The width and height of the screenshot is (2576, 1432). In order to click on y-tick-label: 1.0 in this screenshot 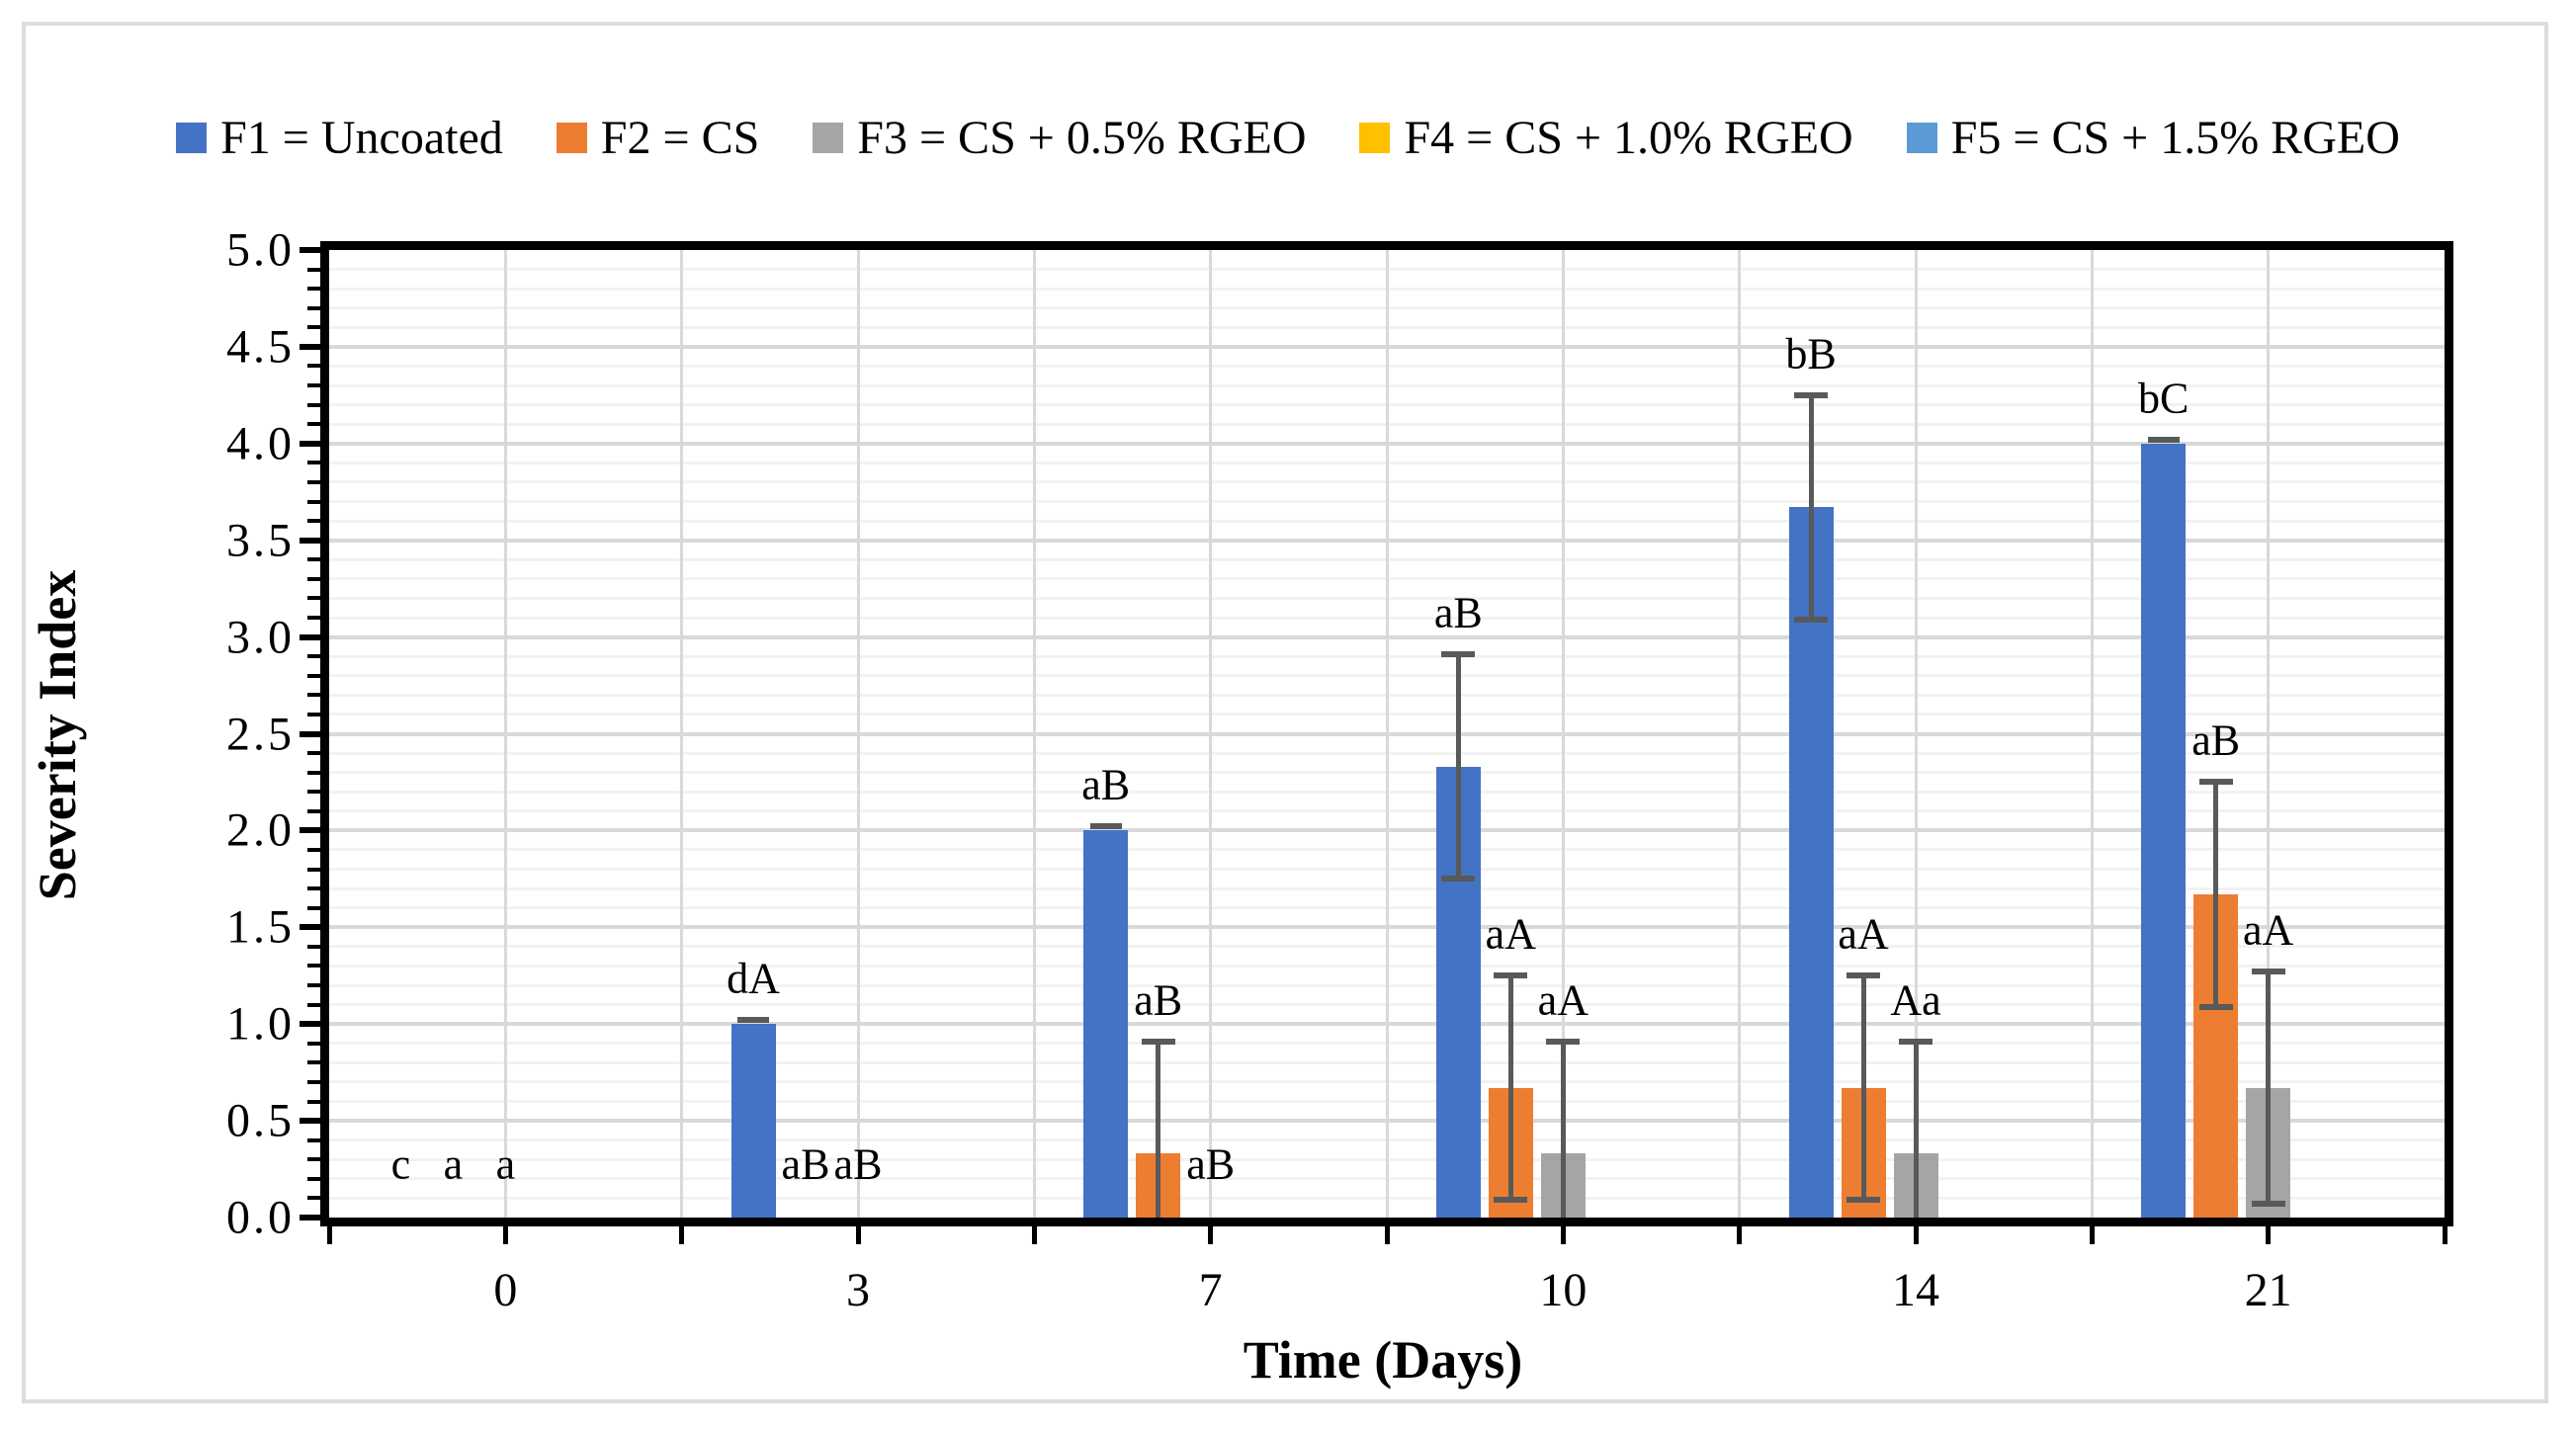, I will do `click(260, 1024)`.